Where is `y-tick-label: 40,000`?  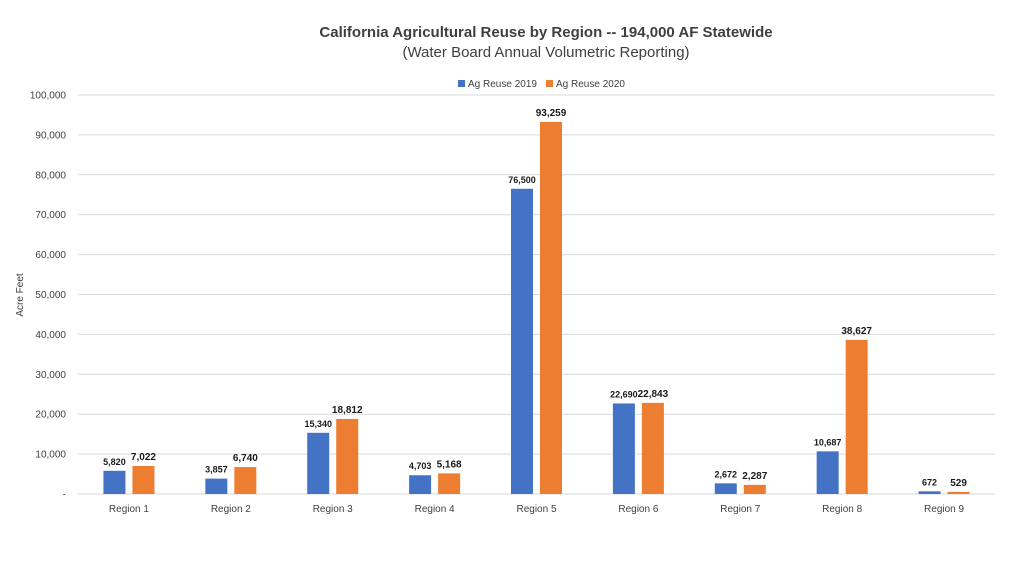 y-tick-label: 40,000 is located at coordinates (50, 335).